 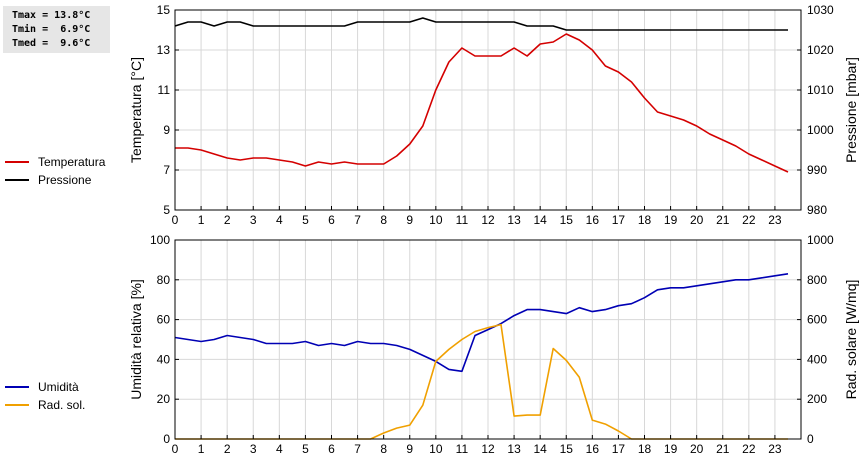 What do you see at coordinates (136, 339) in the screenshot?
I see `y-axis-label: Umidità relativa [%]` at bounding box center [136, 339].